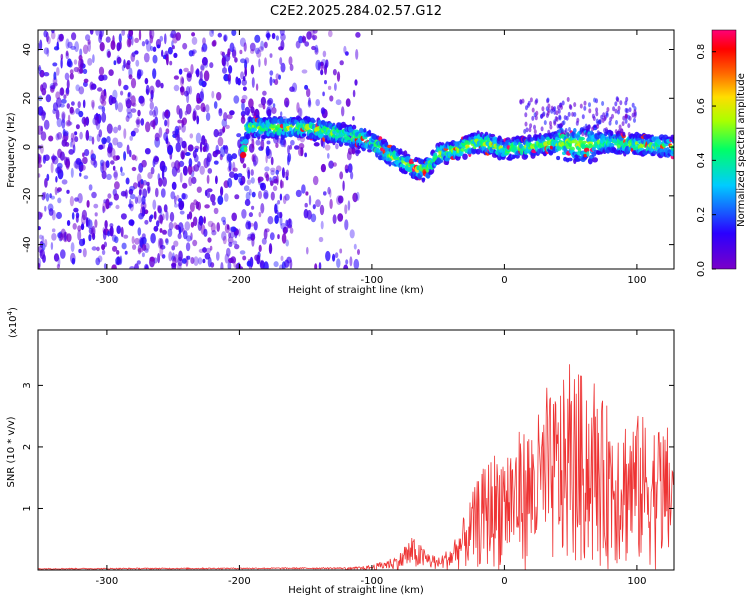 The height and width of the screenshot is (600, 750). What do you see at coordinates (27, 385) in the screenshot?
I see `snr-y-tick-label: 3` at bounding box center [27, 385].